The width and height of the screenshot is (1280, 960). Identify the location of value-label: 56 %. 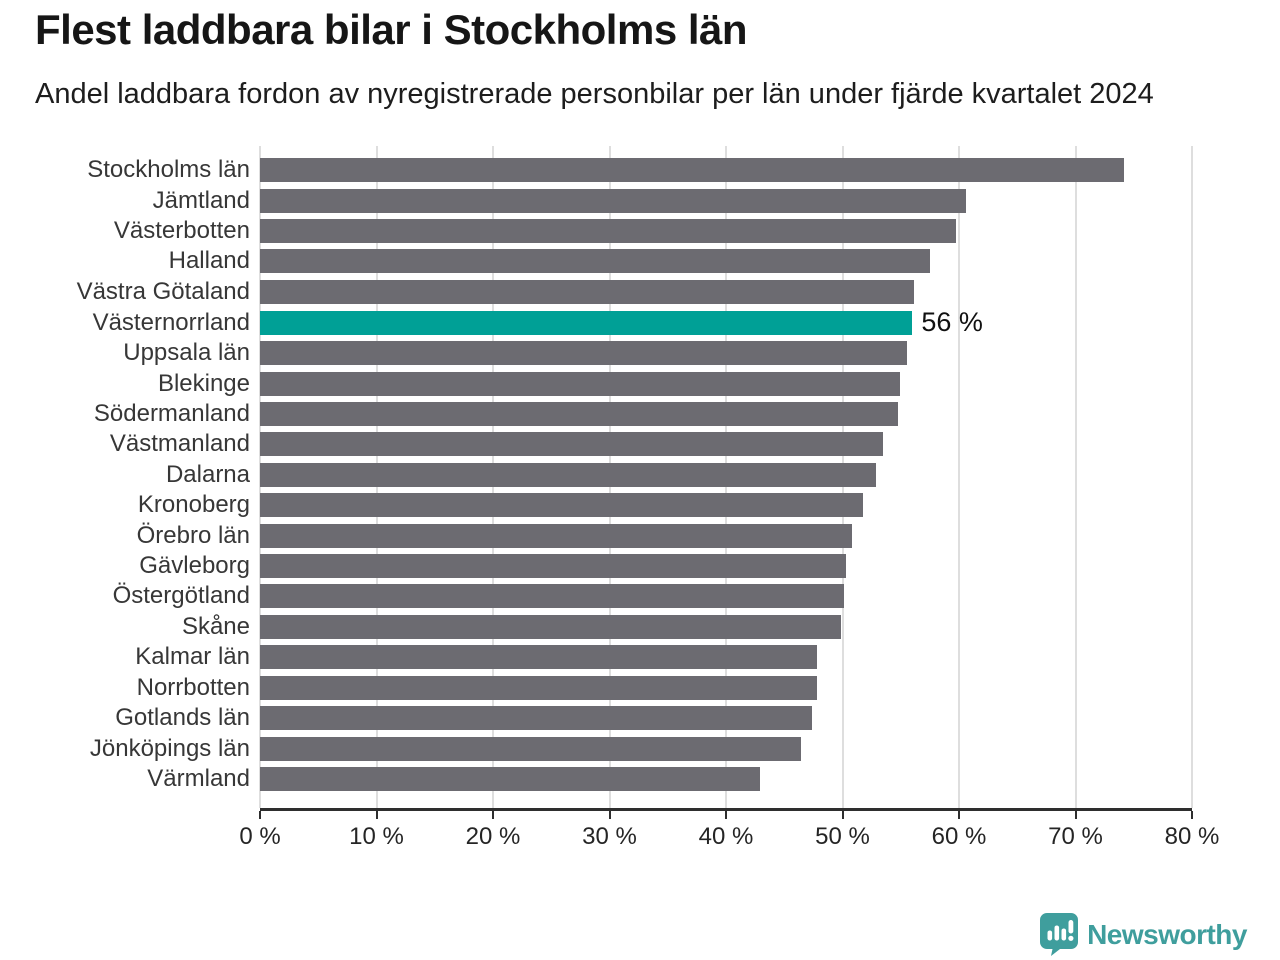
(952, 322).